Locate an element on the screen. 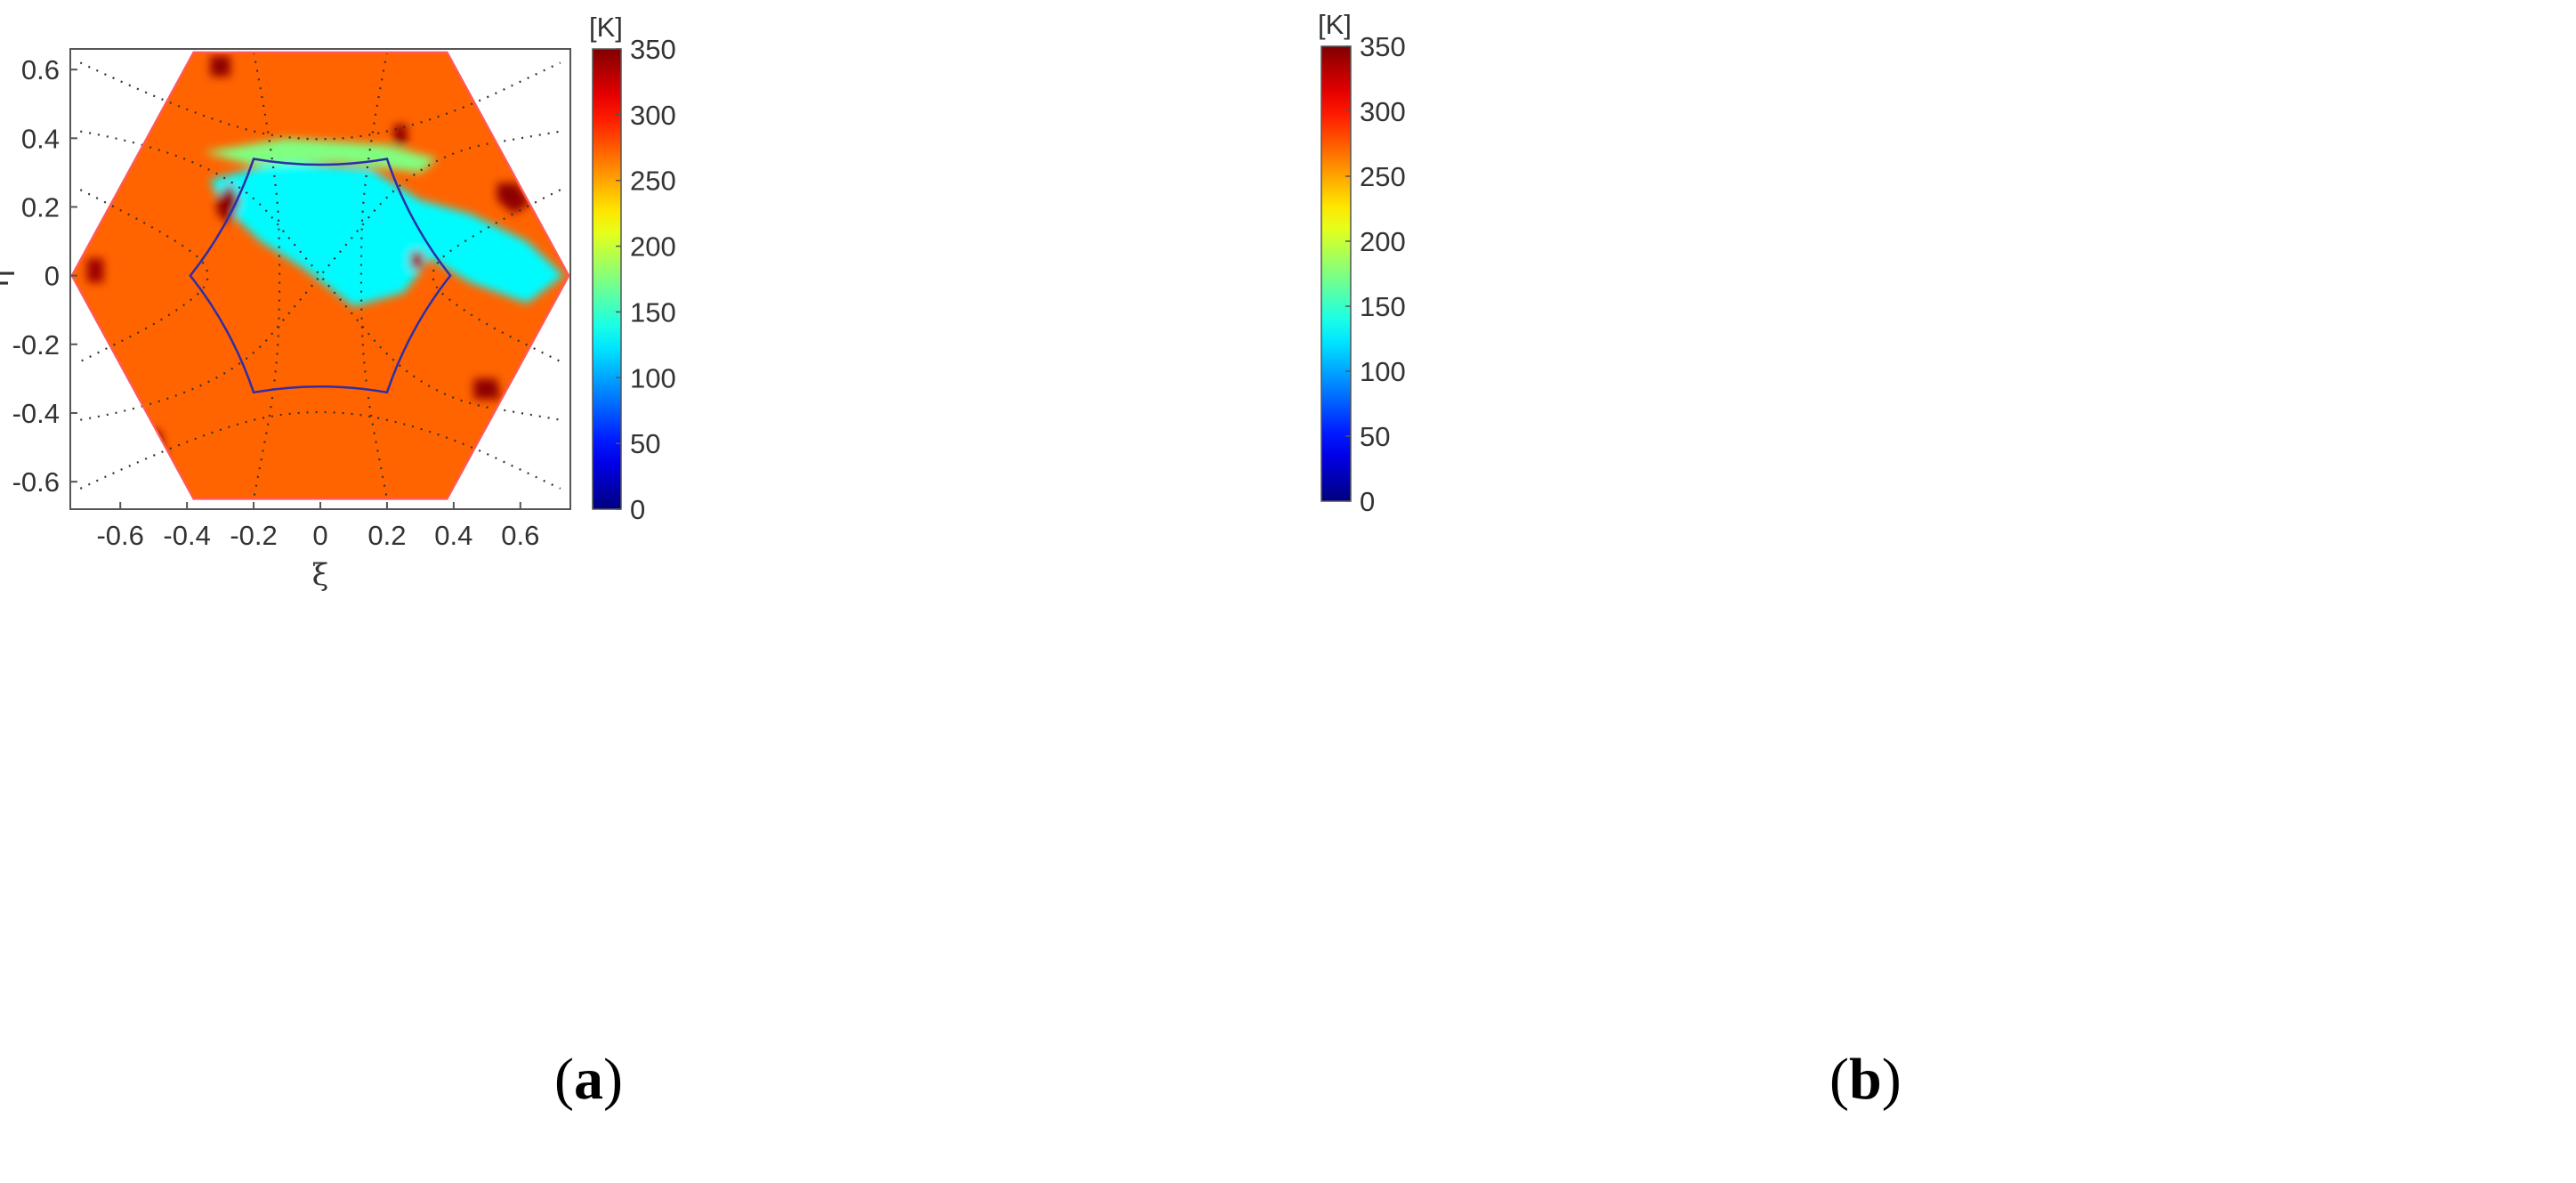  alias-free-zone is located at coordinates (320, 276).